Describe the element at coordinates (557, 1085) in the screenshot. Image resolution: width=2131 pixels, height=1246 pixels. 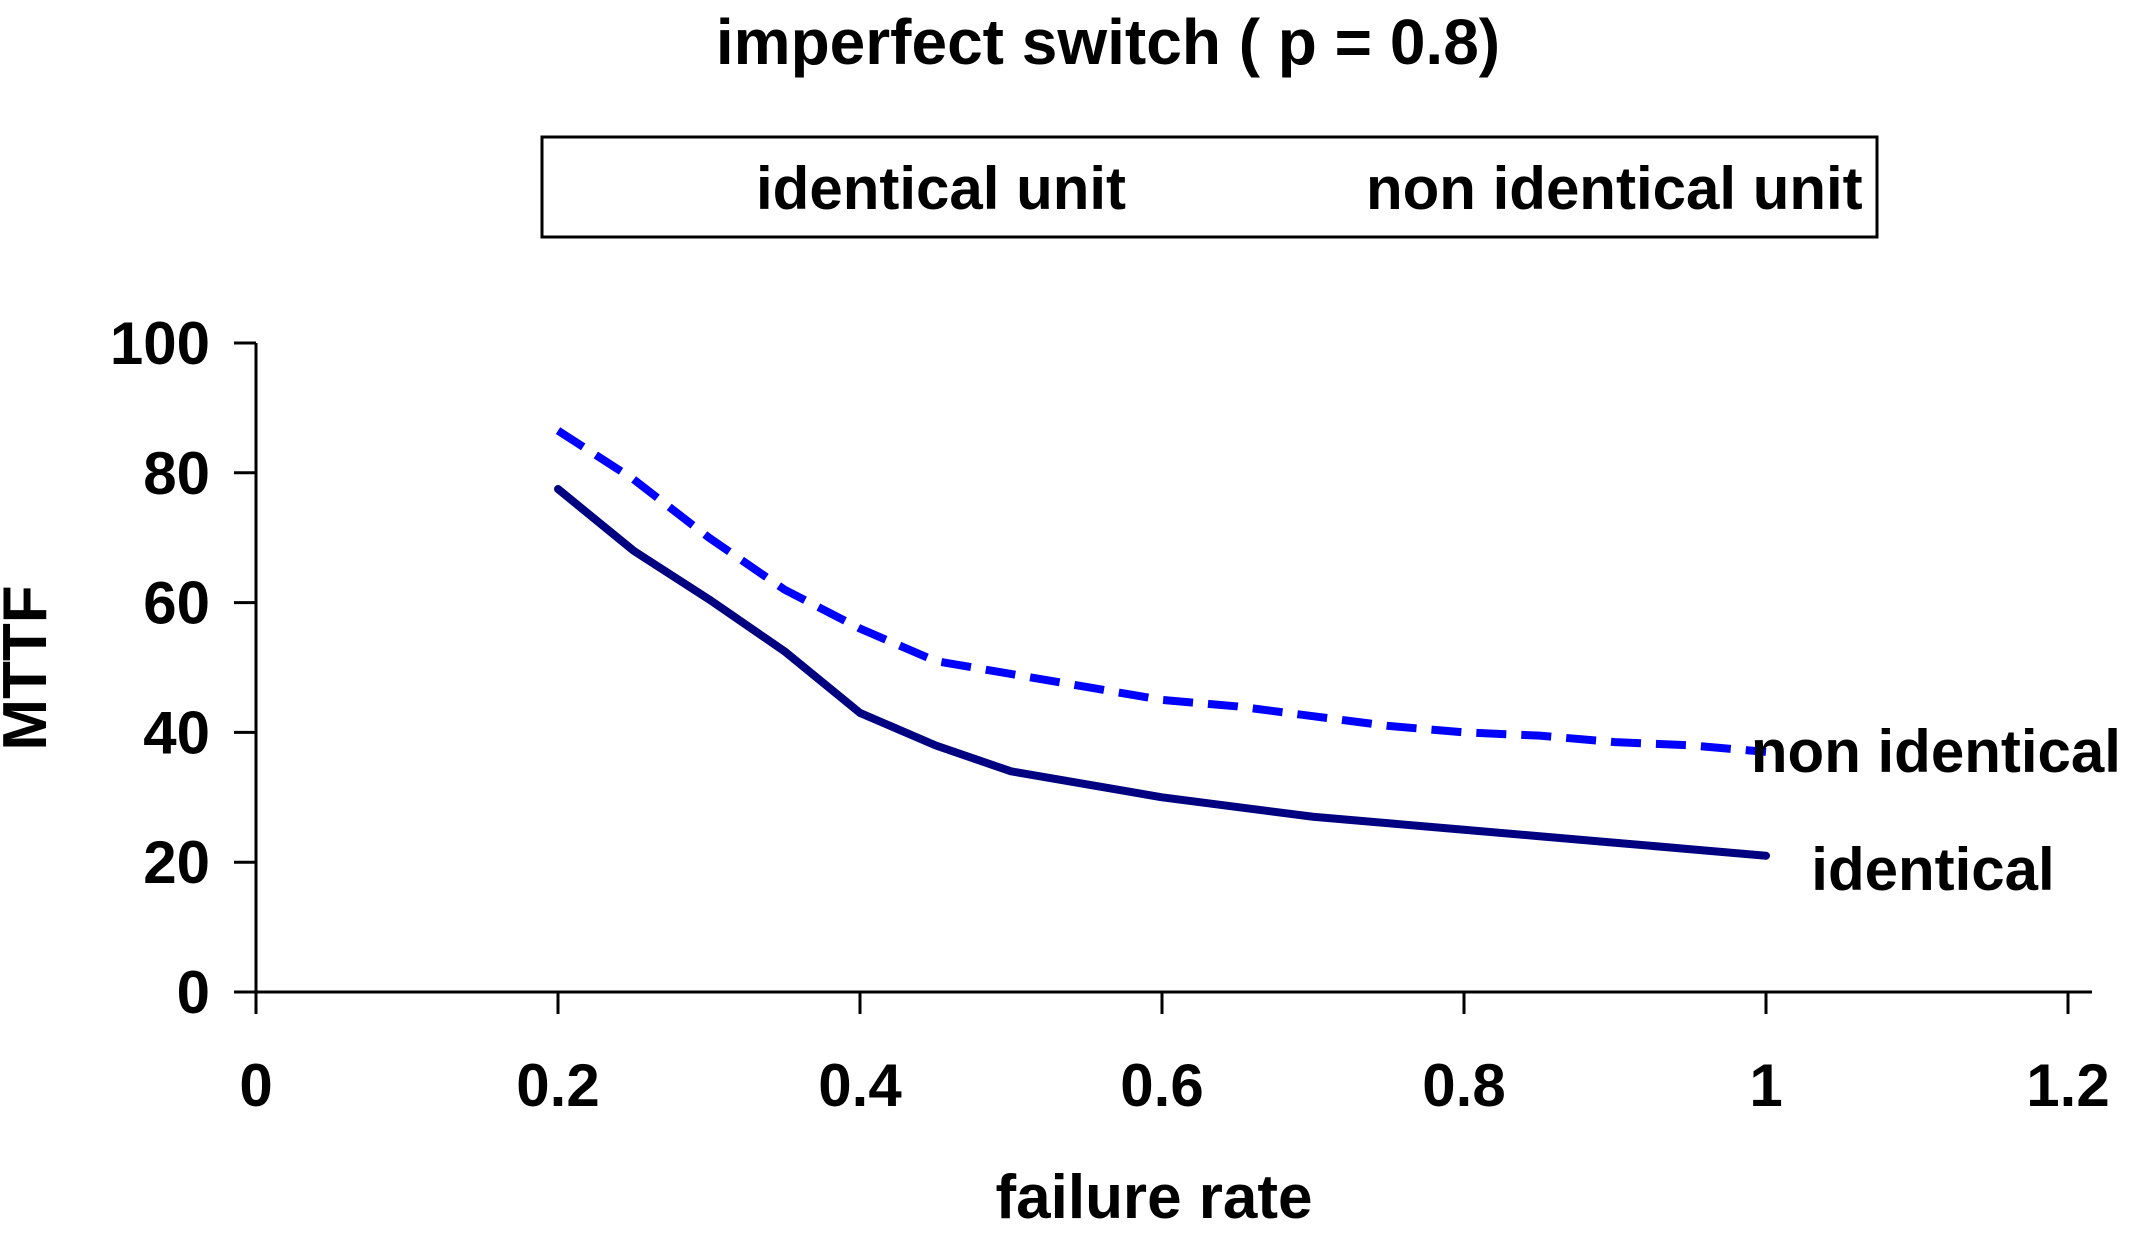
I see `x-tick-label: 0.2` at that location.